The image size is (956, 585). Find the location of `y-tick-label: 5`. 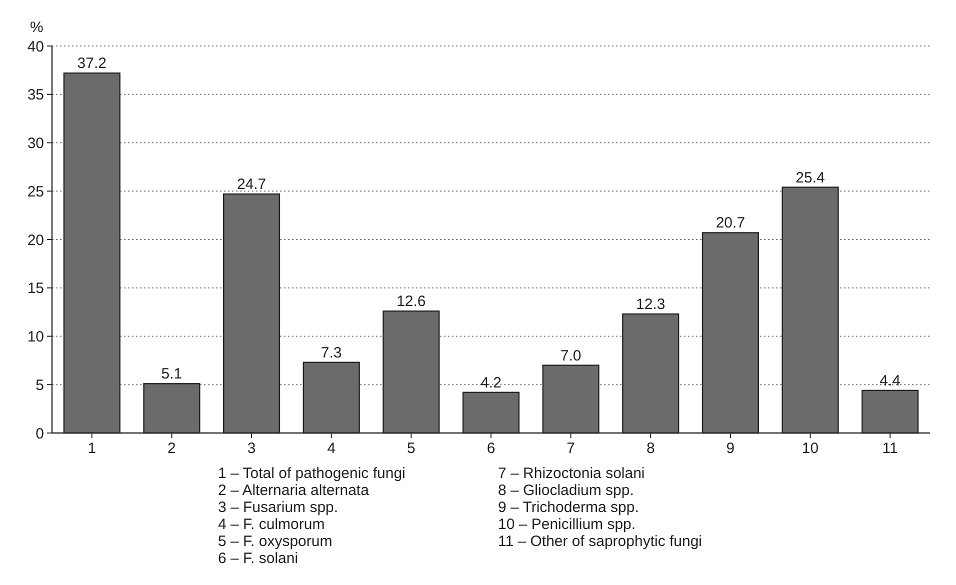

y-tick-label: 5 is located at coordinates (40, 385).